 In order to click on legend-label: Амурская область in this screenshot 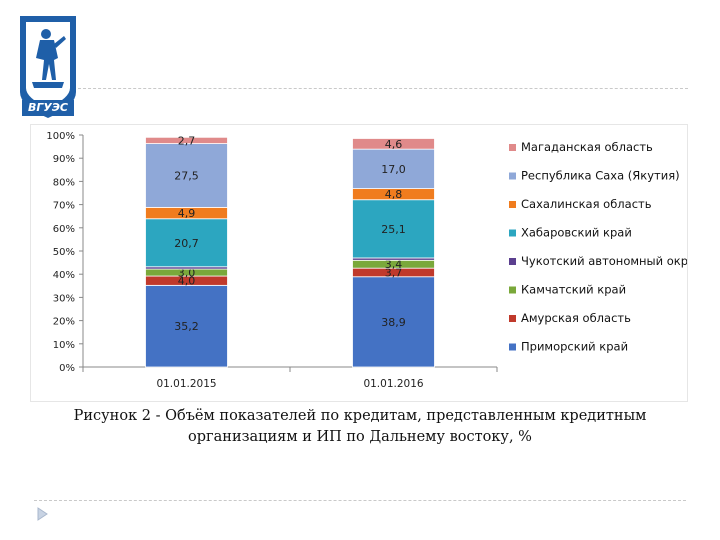, I will do `click(576, 318)`.